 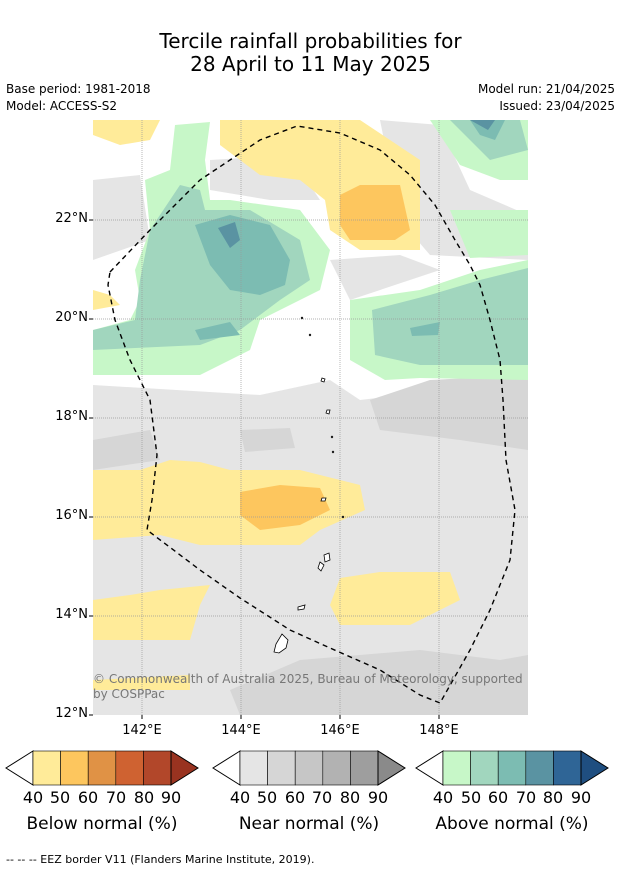 I want to click on lat-label-14n: 14°N, so click(x=71, y=614).